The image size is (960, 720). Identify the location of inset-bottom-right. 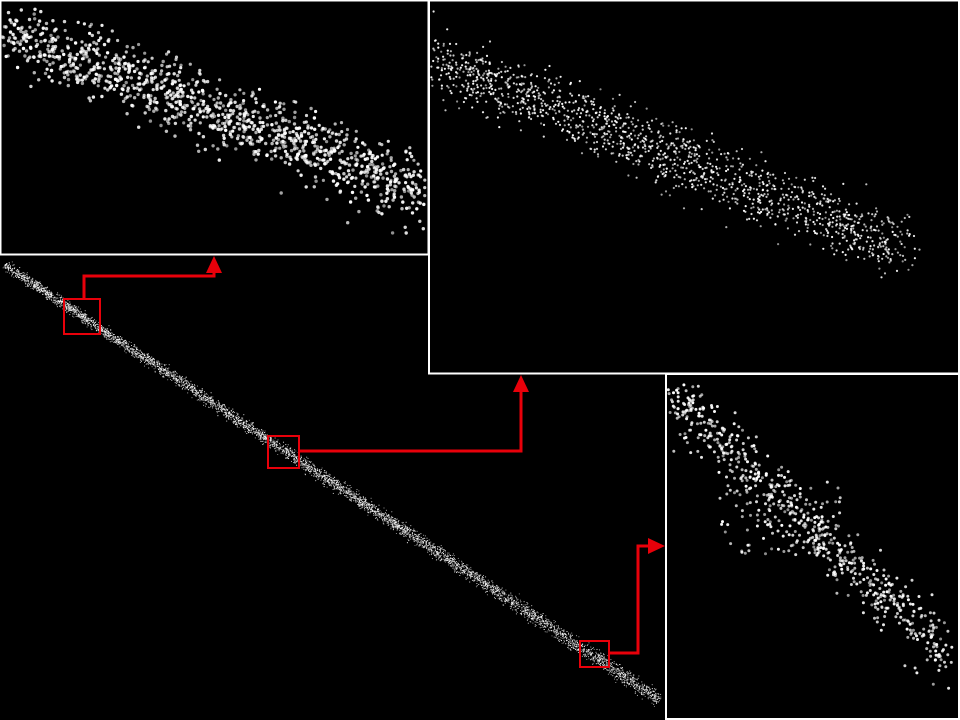
(812, 546).